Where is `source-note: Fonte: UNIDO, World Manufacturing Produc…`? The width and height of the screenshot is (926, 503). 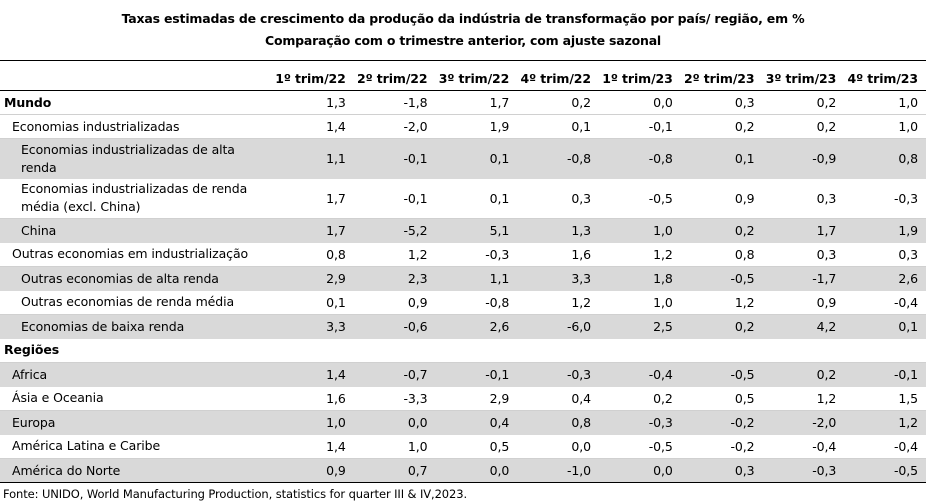
source-note: Fonte: UNIDO, World Manufacturing Produc… is located at coordinates (235, 494).